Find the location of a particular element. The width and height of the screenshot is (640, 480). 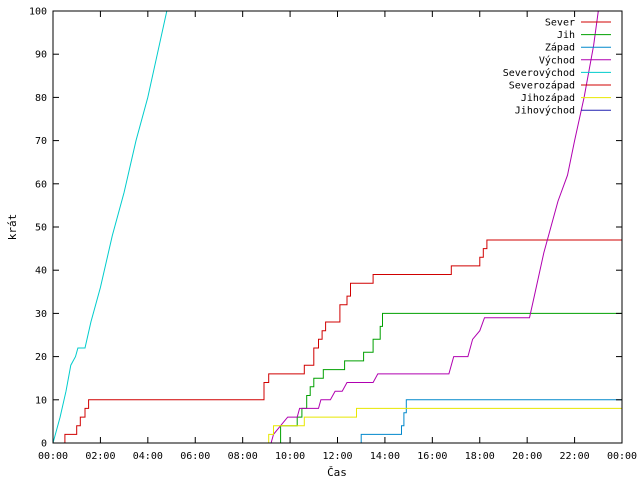

y-tick-label: 0 is located at coordinates (44, 444).